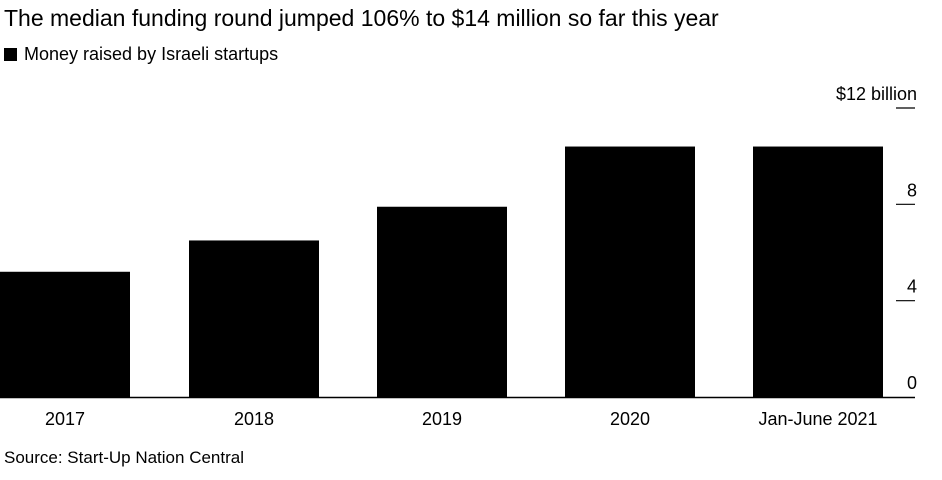 This screenshot has width=942, height=480. What do you see at coordinates (912, 287) in the screenshot?
I see `y-tick-label: 4` at bounding box center [912, 287].